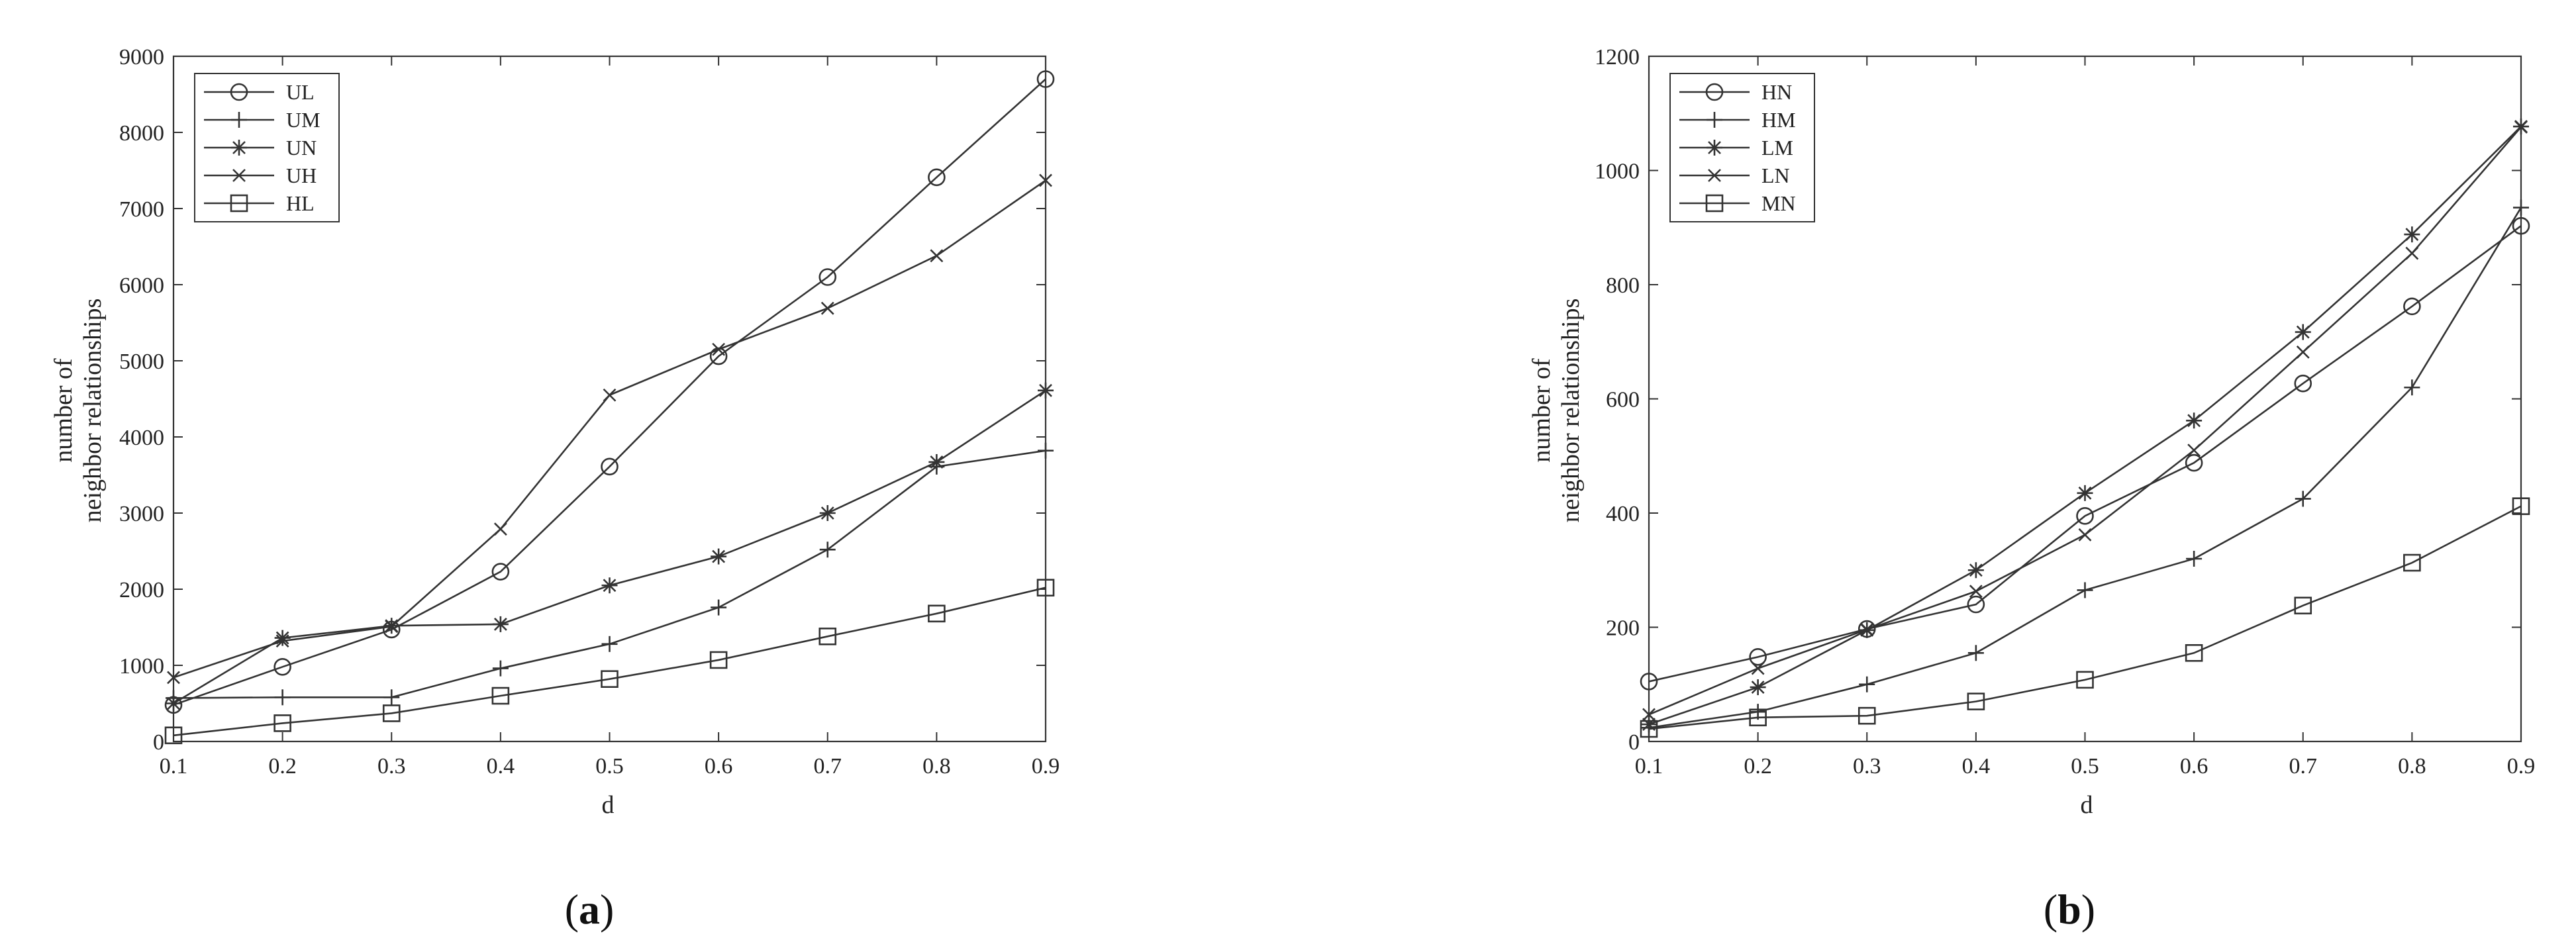 This screenshot has width=2576, height=950. Describe the element at coordinates (300, 92) in the screenshot. I see `legend-label: UL` at that location.